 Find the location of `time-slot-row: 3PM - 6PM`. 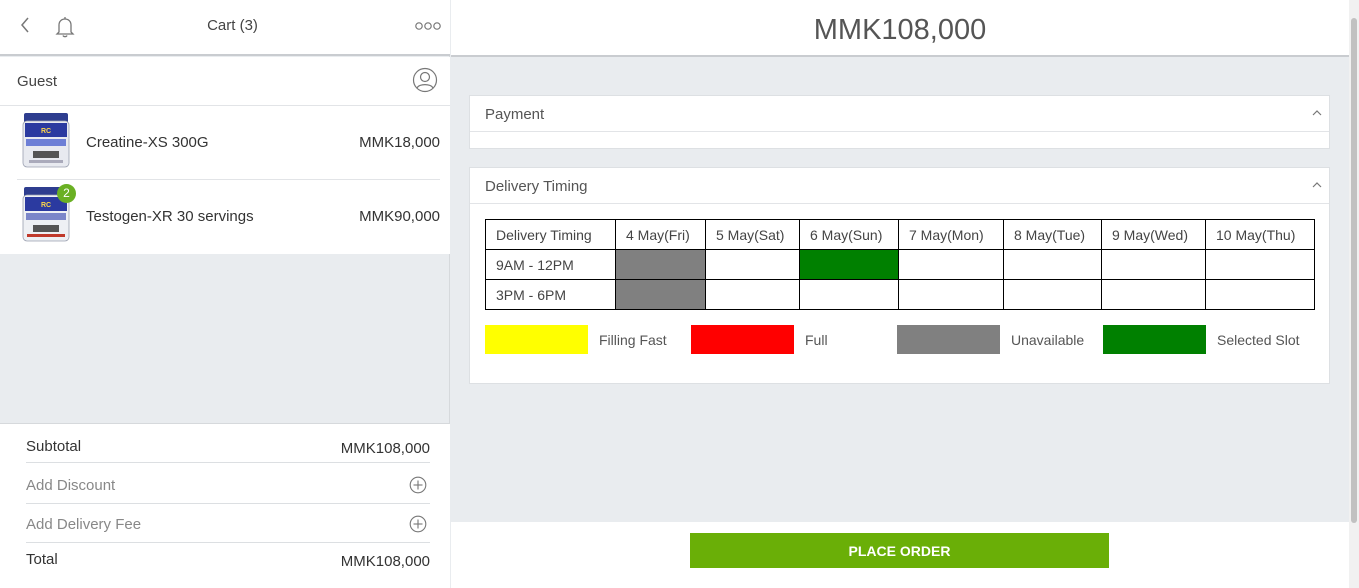

time-slot-row: 3PM - 6PM is located at coordinates (900, 294).